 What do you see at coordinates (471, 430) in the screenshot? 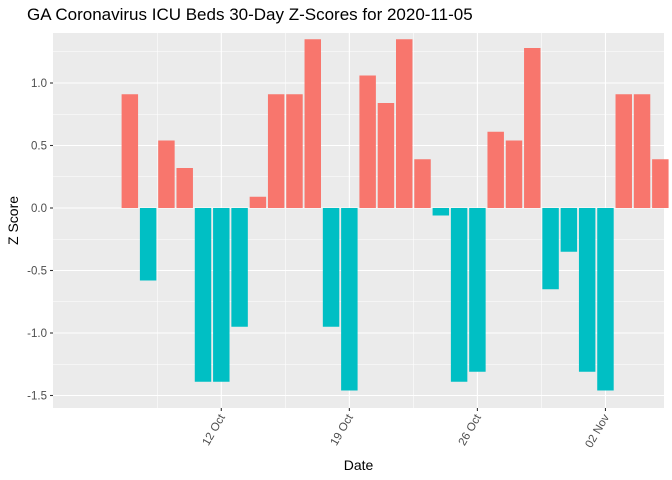
I see `x-tick-label: 26 Oct` at bounding box center [471, 430].